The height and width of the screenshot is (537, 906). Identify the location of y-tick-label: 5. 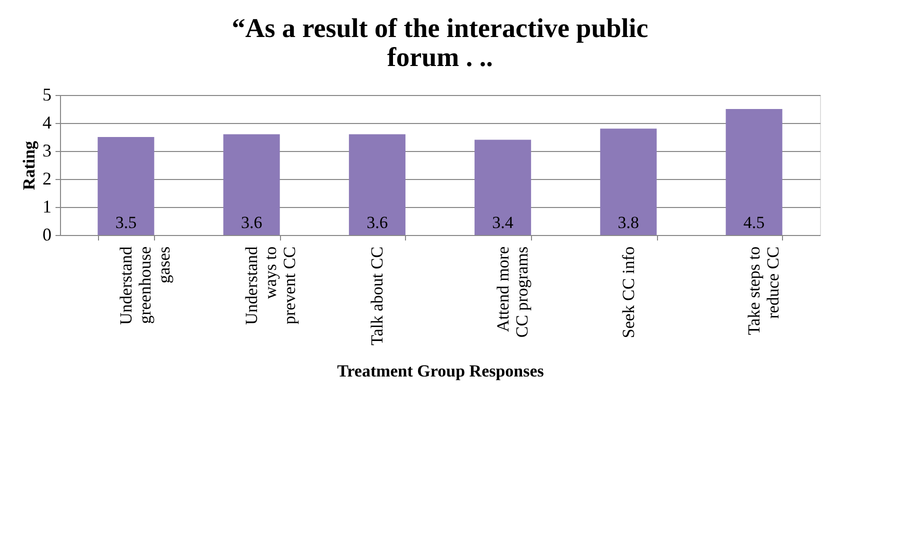
(47, 94).